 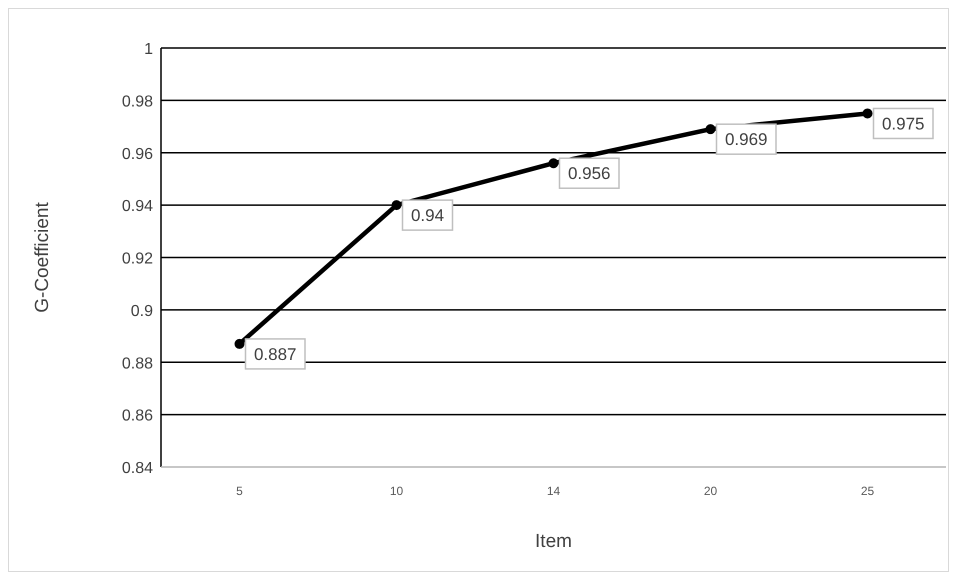 I want to click on y-tick-label: 0.88, so click(x=138, y=363).